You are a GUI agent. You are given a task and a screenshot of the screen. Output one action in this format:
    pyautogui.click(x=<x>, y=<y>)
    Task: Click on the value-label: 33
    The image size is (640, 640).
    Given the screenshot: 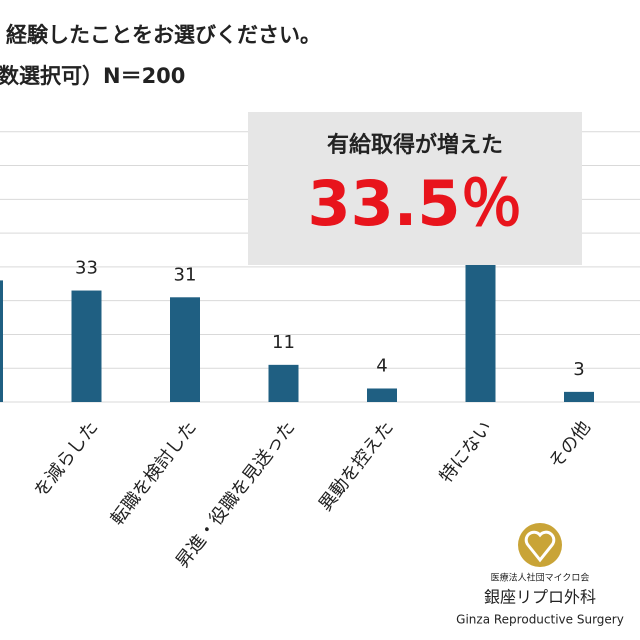 What is the action you would take?
    pyautogui.click(x=86, y=268)
    